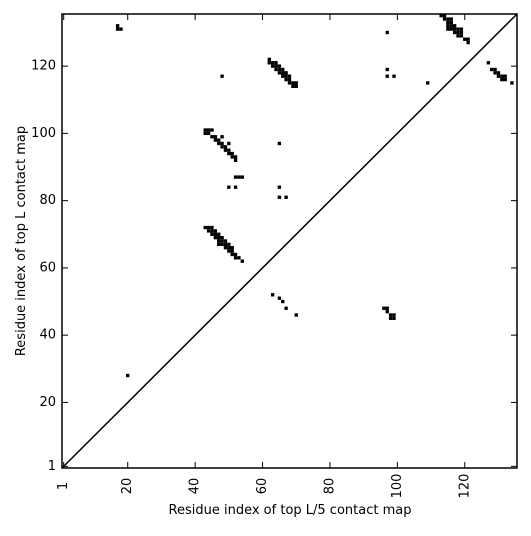 The height and width of the screenshot is (536, 531). Describe the element at coordinates (47, 200) in the screenshot. I see `y-tick-label: 80` at that location.